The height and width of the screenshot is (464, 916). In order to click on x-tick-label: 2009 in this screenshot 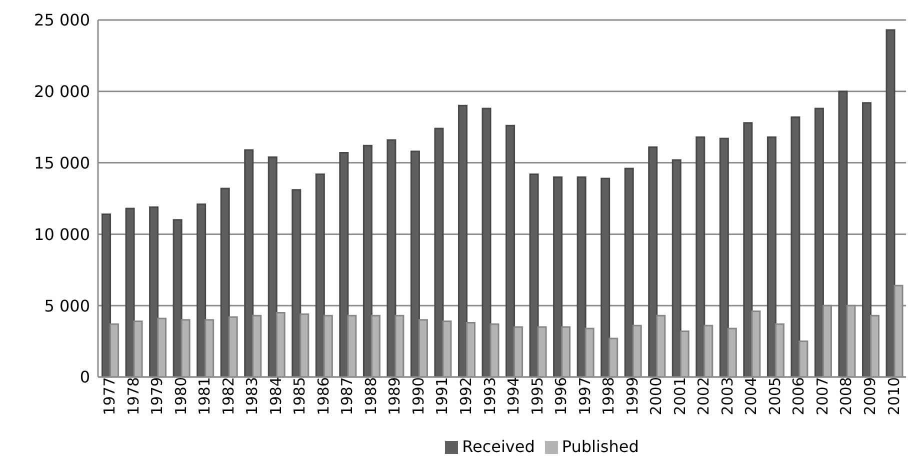, I will do `click(870, 396)`.